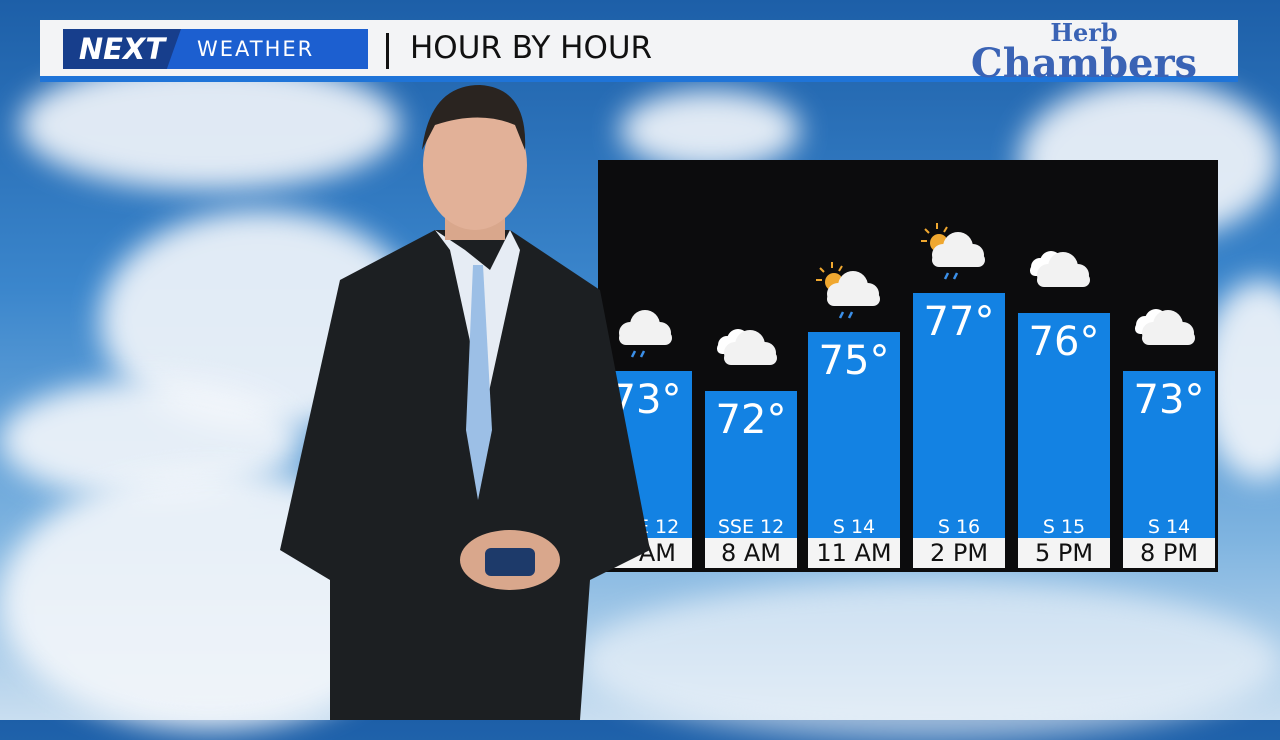 This screenshot has width=1280, height=740. What do you see at coordinates (531, 48) in the screenshot?
I see `page-title: HOUR BY HOUR` at bounding box center [531, 48].